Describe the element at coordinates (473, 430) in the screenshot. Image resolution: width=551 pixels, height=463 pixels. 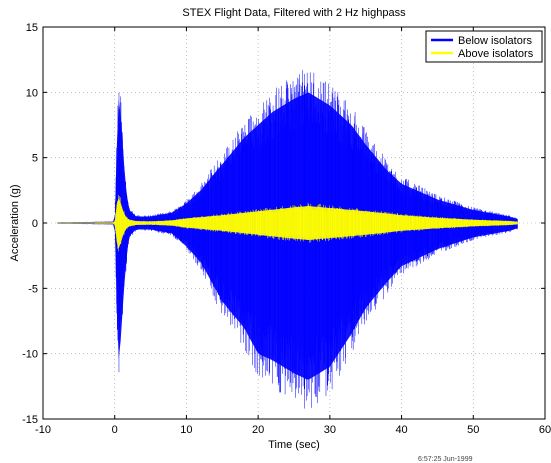
I see `x-tick-label: 50` at that location.